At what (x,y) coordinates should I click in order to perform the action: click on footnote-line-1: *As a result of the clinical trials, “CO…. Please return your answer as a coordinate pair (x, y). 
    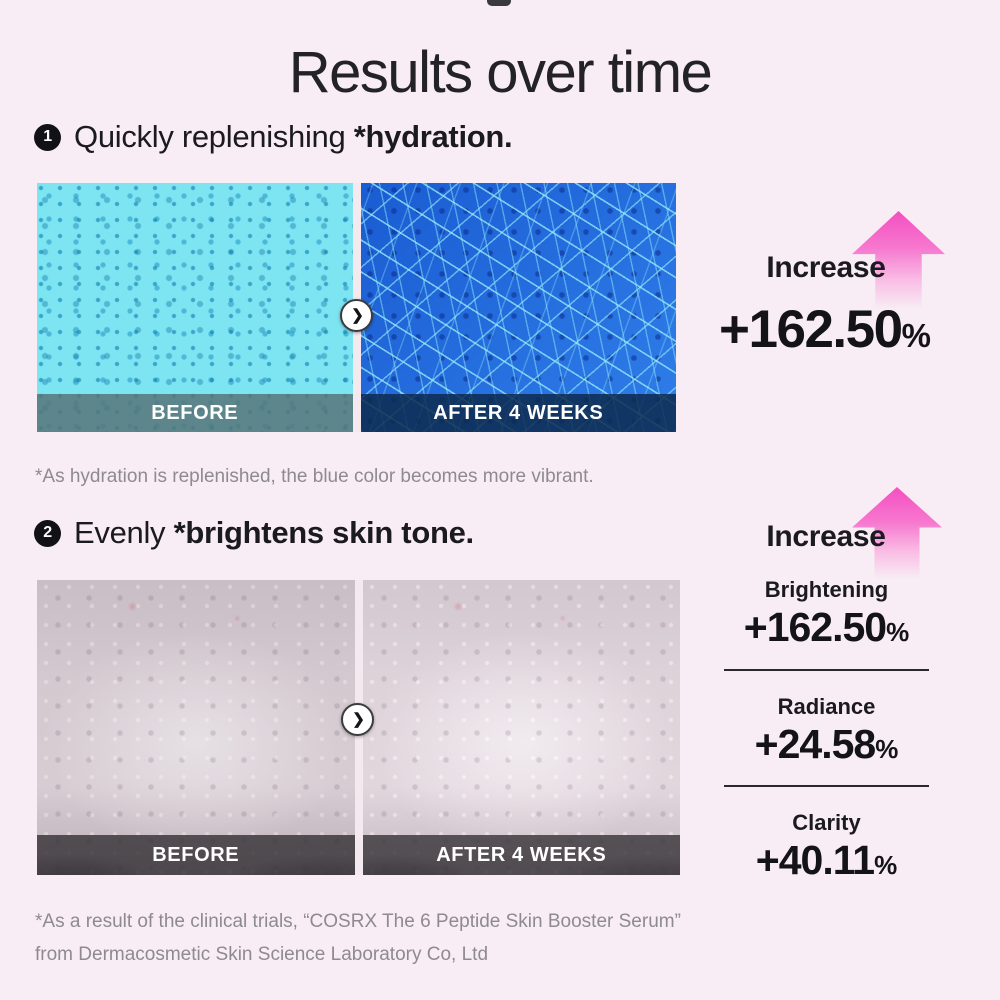
    Looking at the image, I should click on (358, 921).